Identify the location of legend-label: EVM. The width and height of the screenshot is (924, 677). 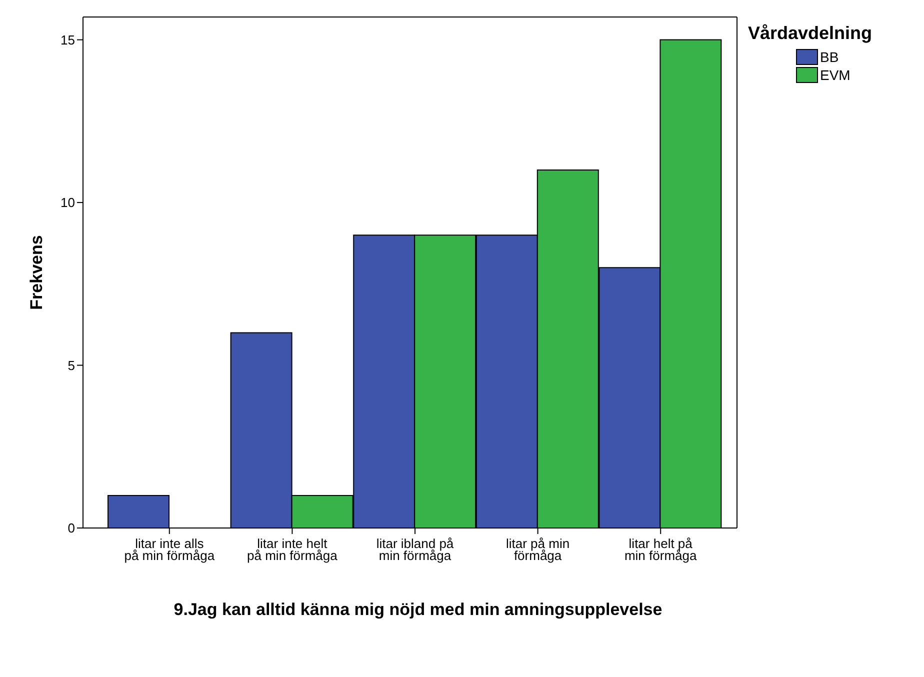
(835, 75).